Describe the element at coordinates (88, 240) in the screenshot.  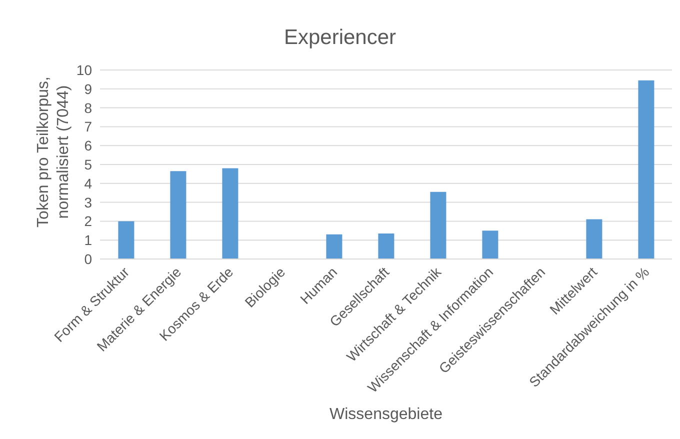
I see `y-tick-label: 1` at that location.